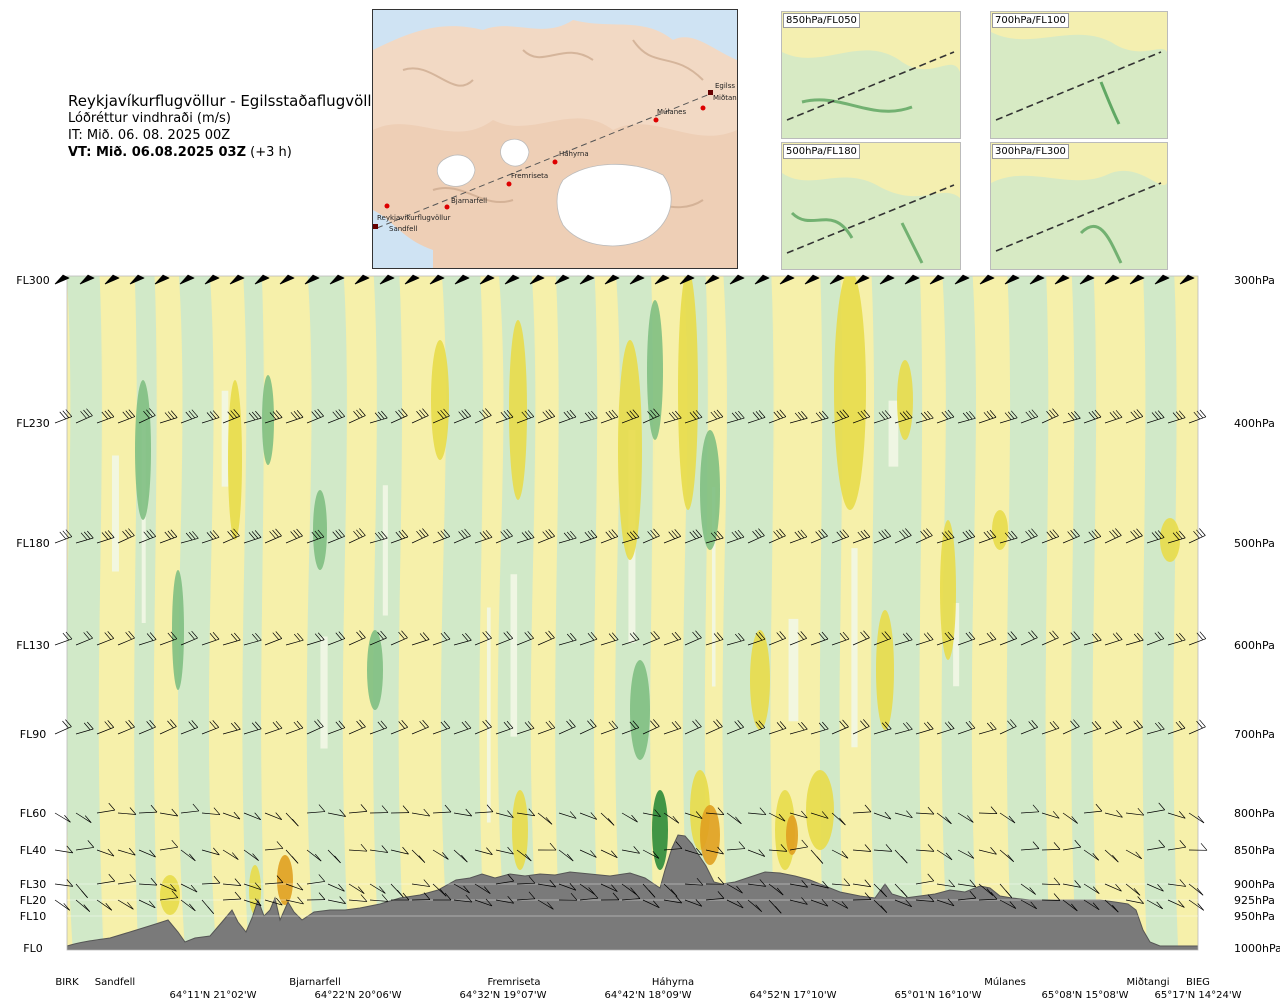 The image size is (1280, 1005). What do you see at coordinates (632, 900) in the screenshot?
I see `level-lines` at bounding box center [632, 900].